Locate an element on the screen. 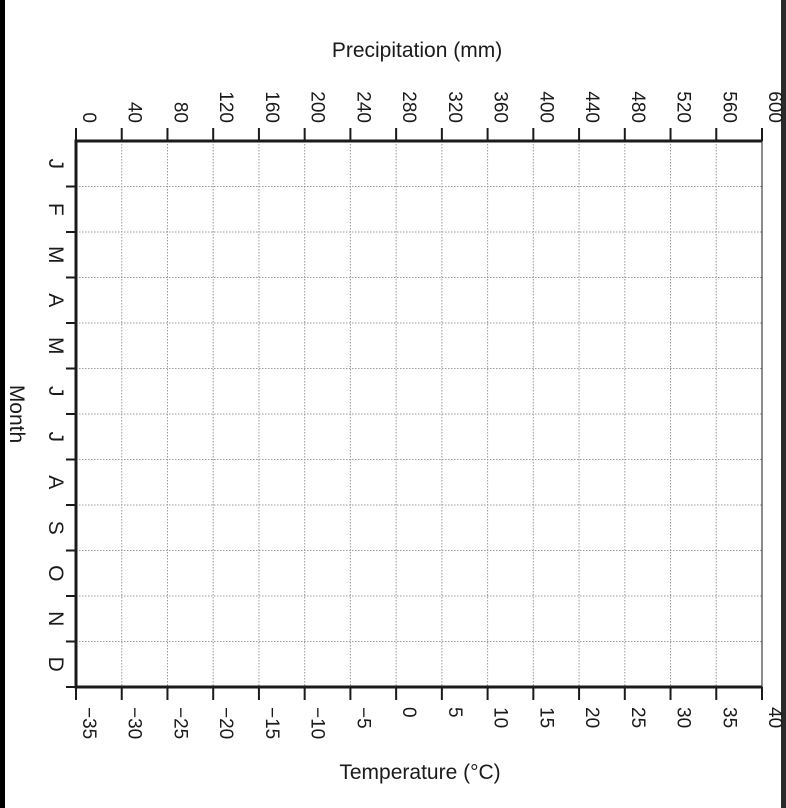 The width and height of the screenshot is (786, 808). temperature-tick-label: −20 is located at coordinates (225, 723).